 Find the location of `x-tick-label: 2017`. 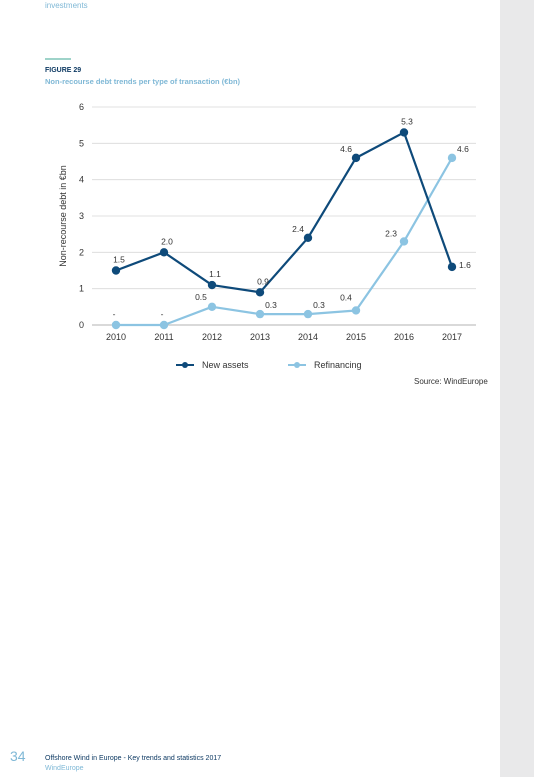

x-tick-label: 2017 is located at coordinates (452, 337).